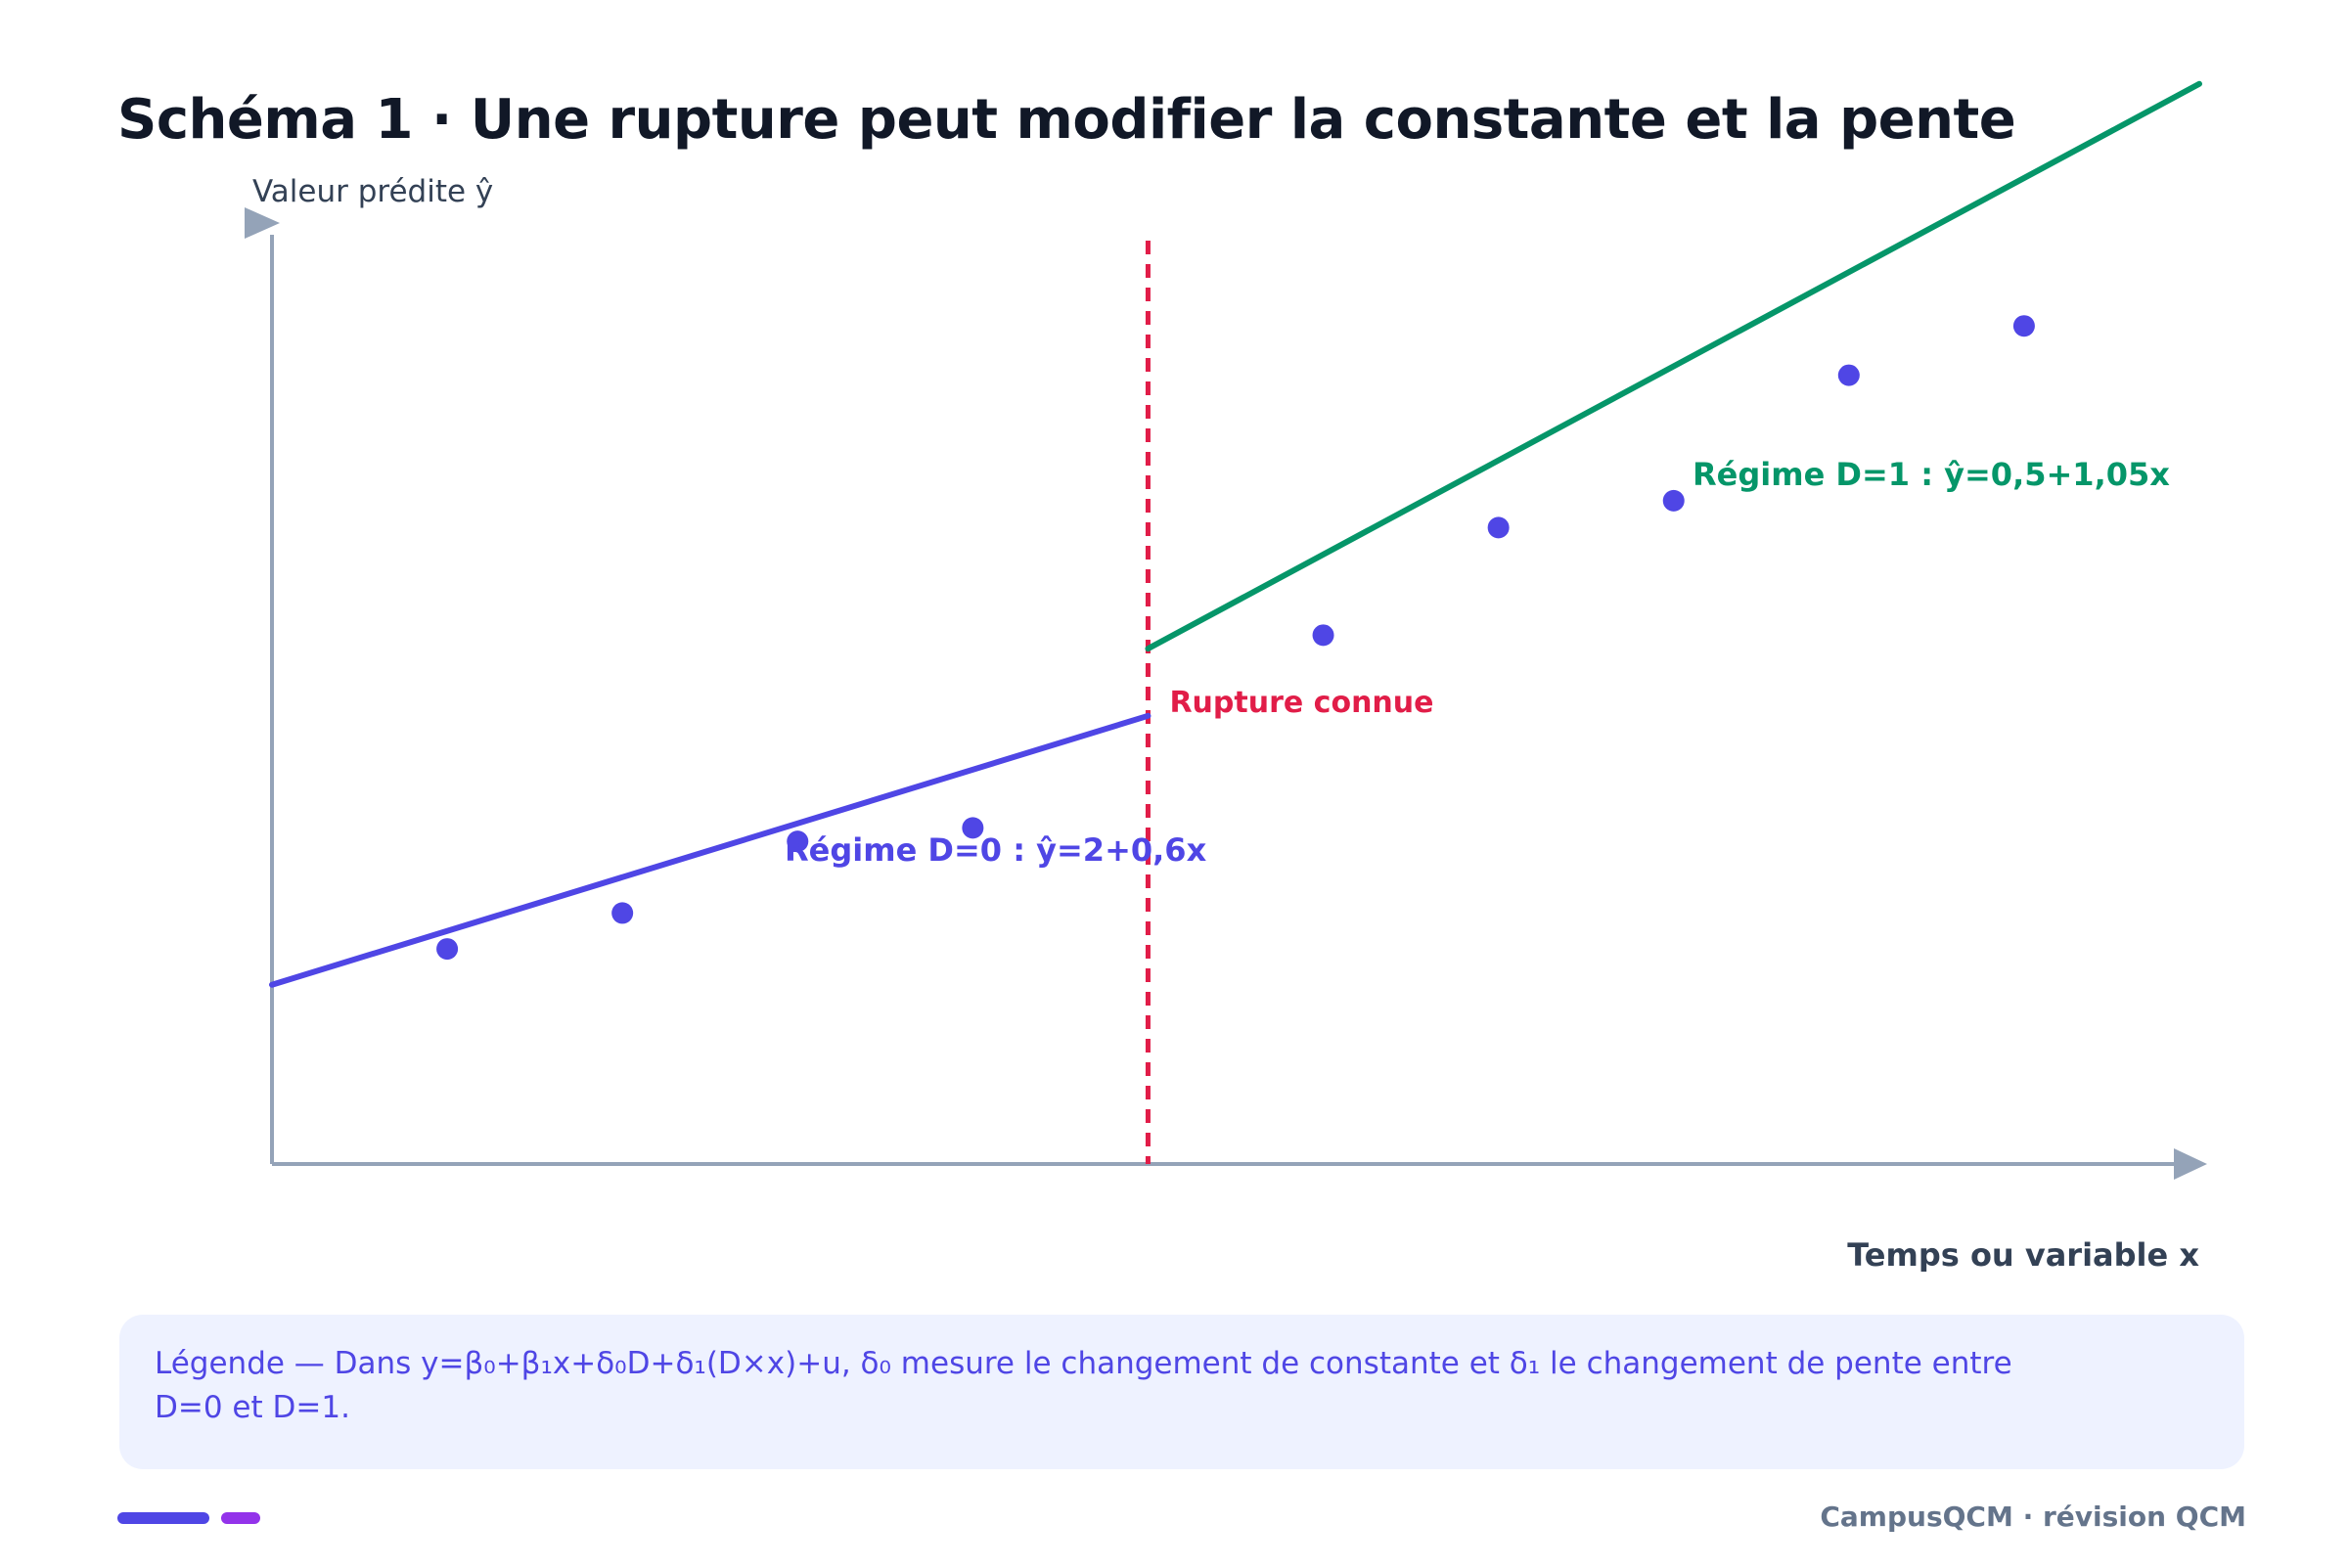  I want to click on footer-brand: CampusQCM · révision QCM, so click(2033, 1517).